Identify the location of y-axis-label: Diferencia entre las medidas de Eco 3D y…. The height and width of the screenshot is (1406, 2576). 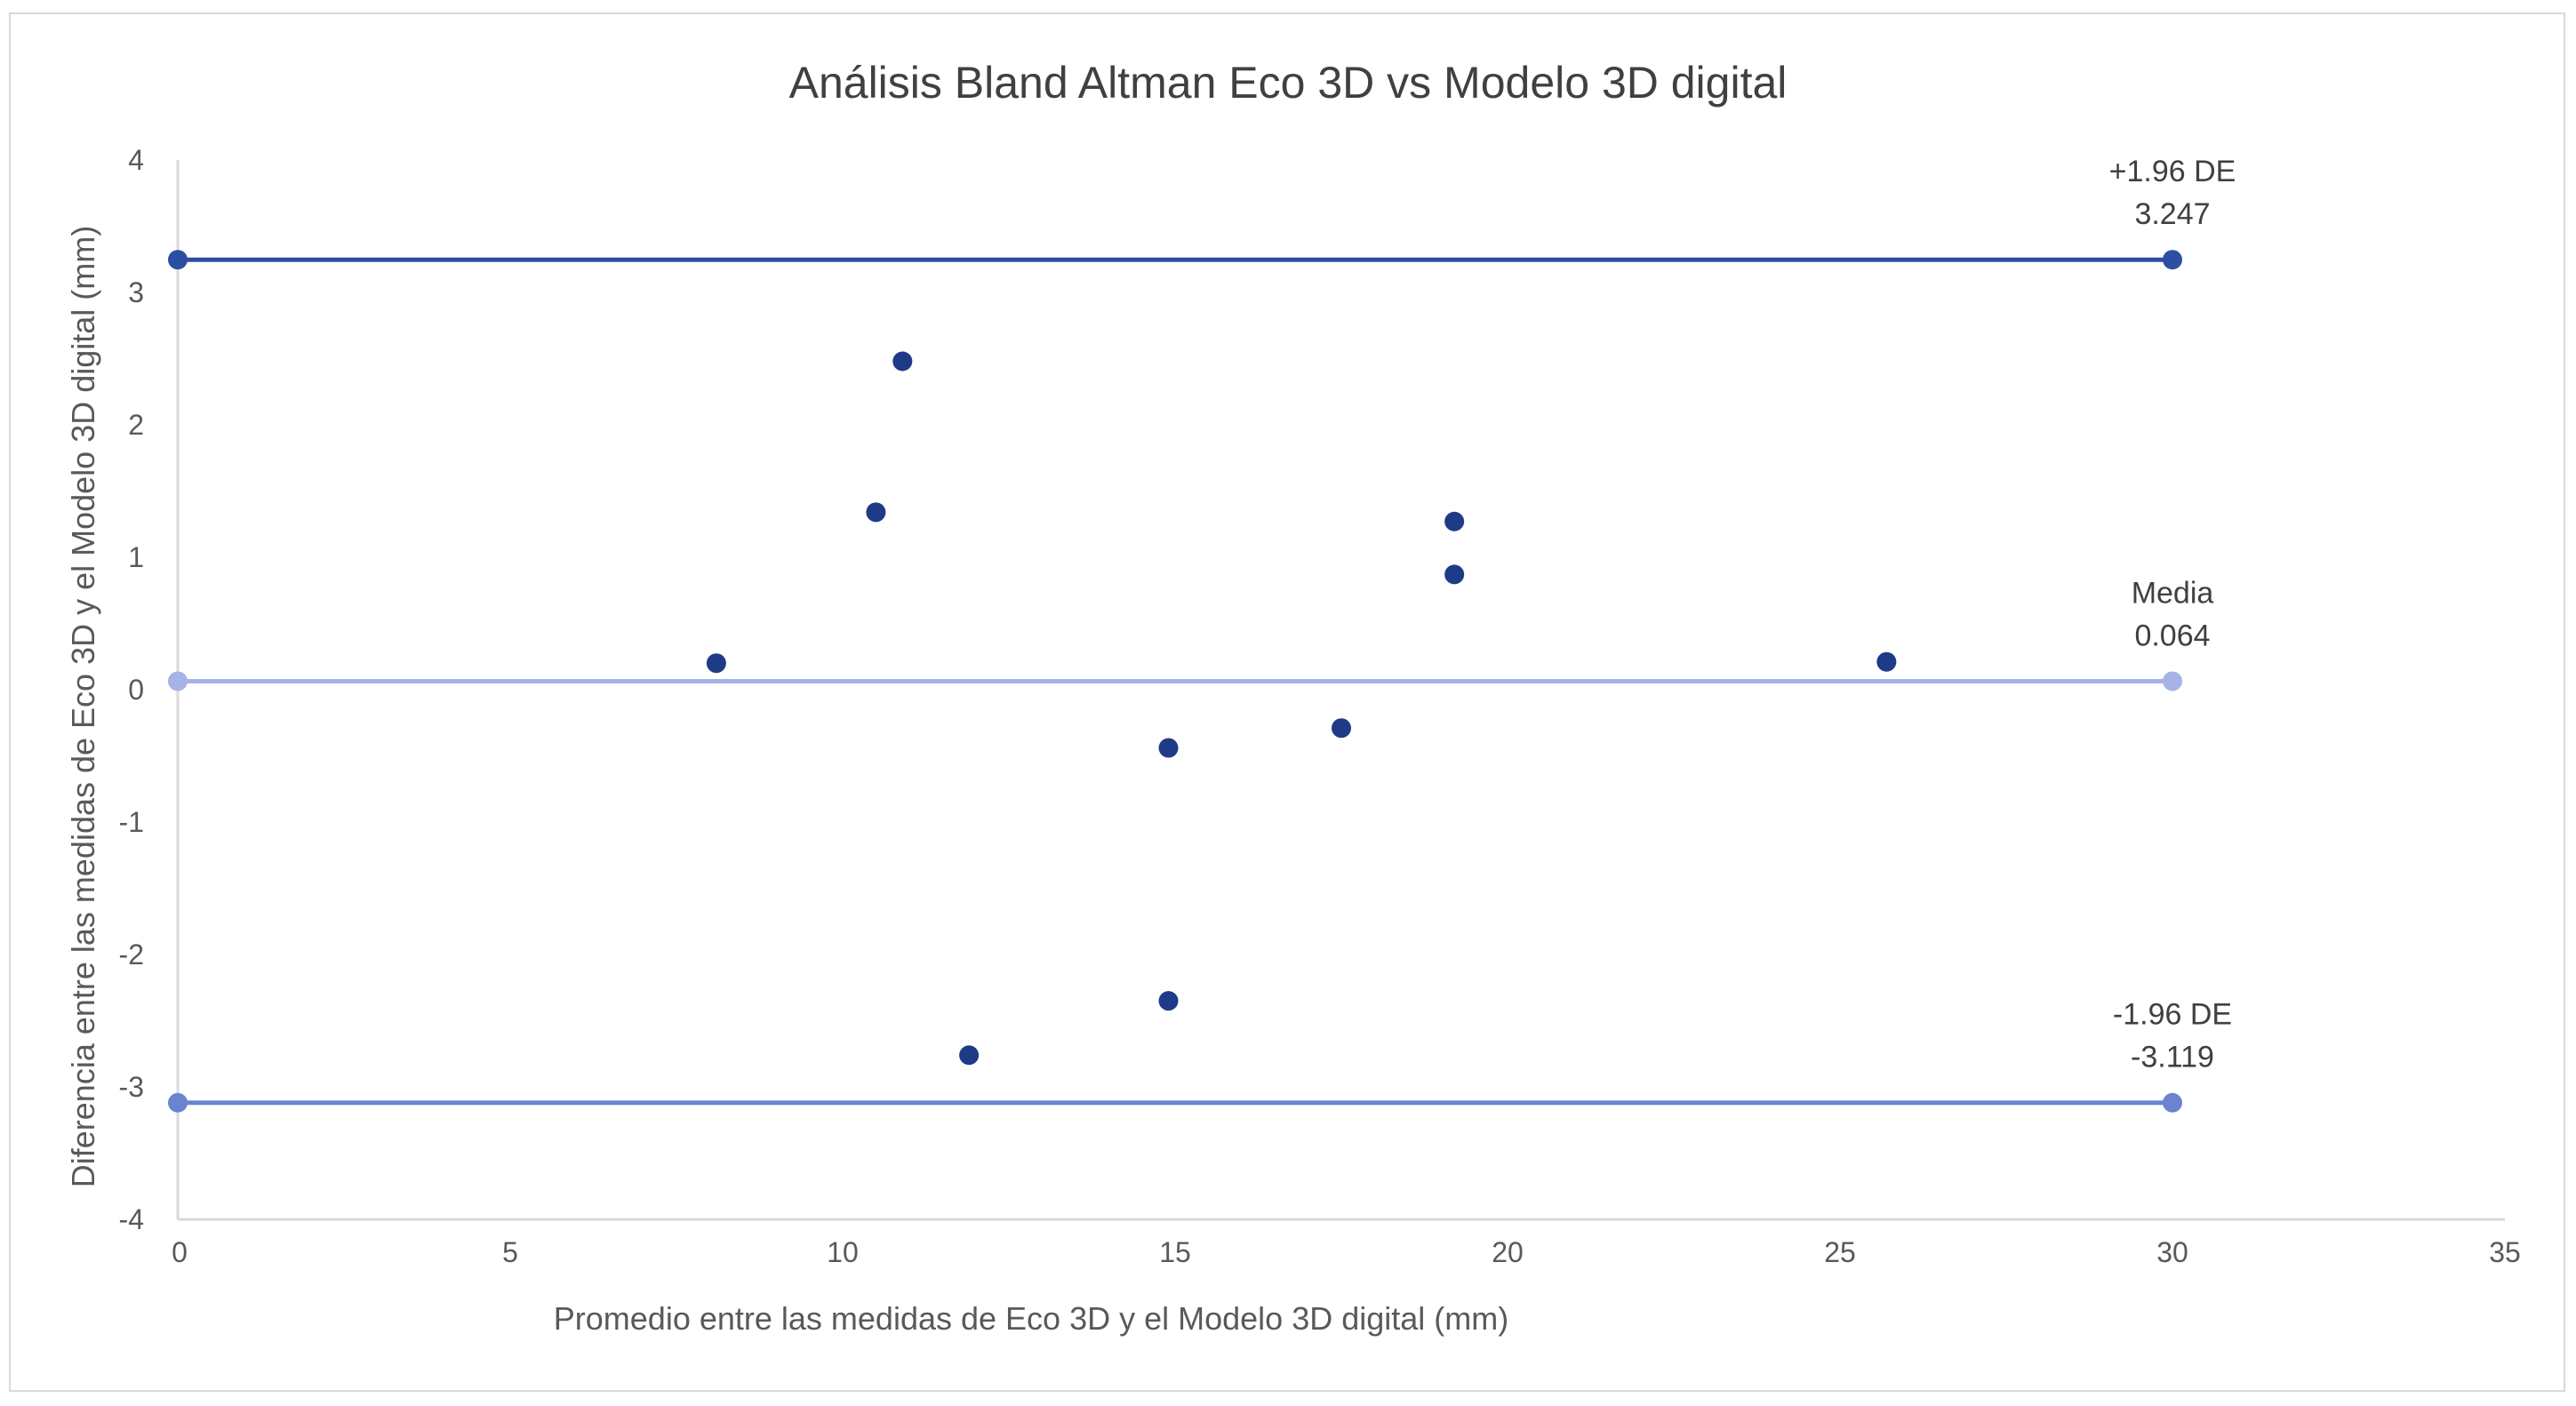
(83, 707).